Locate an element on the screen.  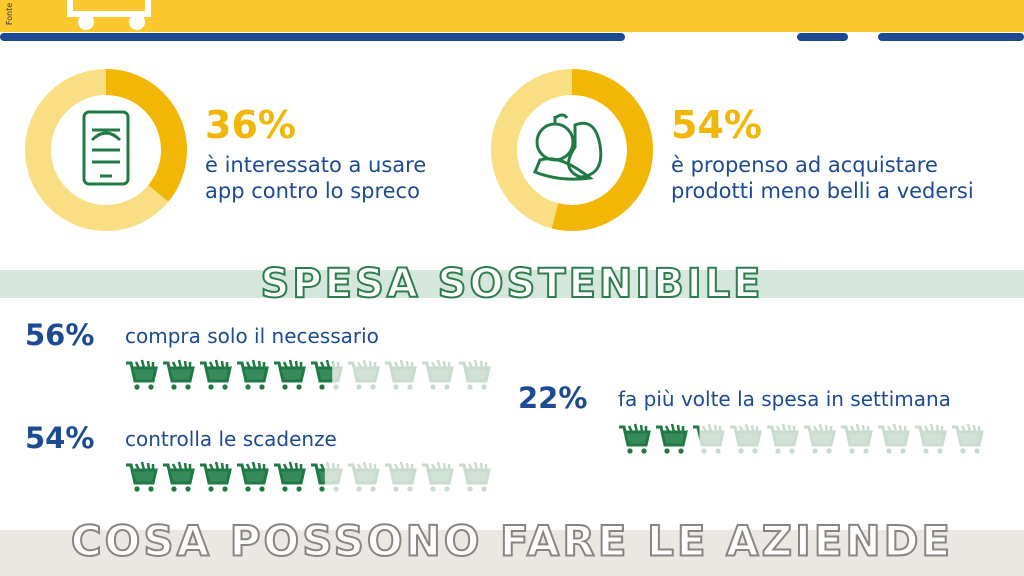
donut-text: è interessato a usare is located at coordinates (315, 165).